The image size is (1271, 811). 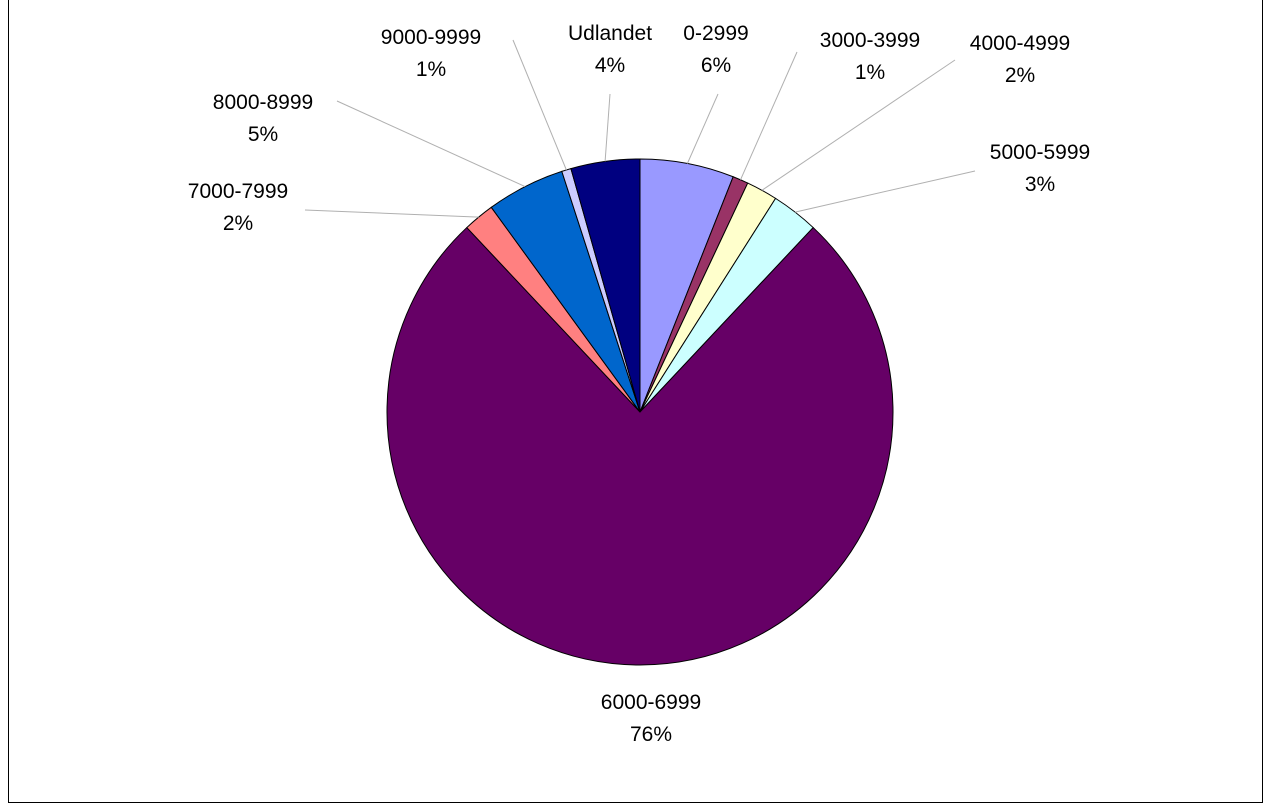 What do you see at coordinates (651, 702) in the screenshot?
I see `slice-label-6000-6999: 6000-6999` at bounding box center [651, 702].